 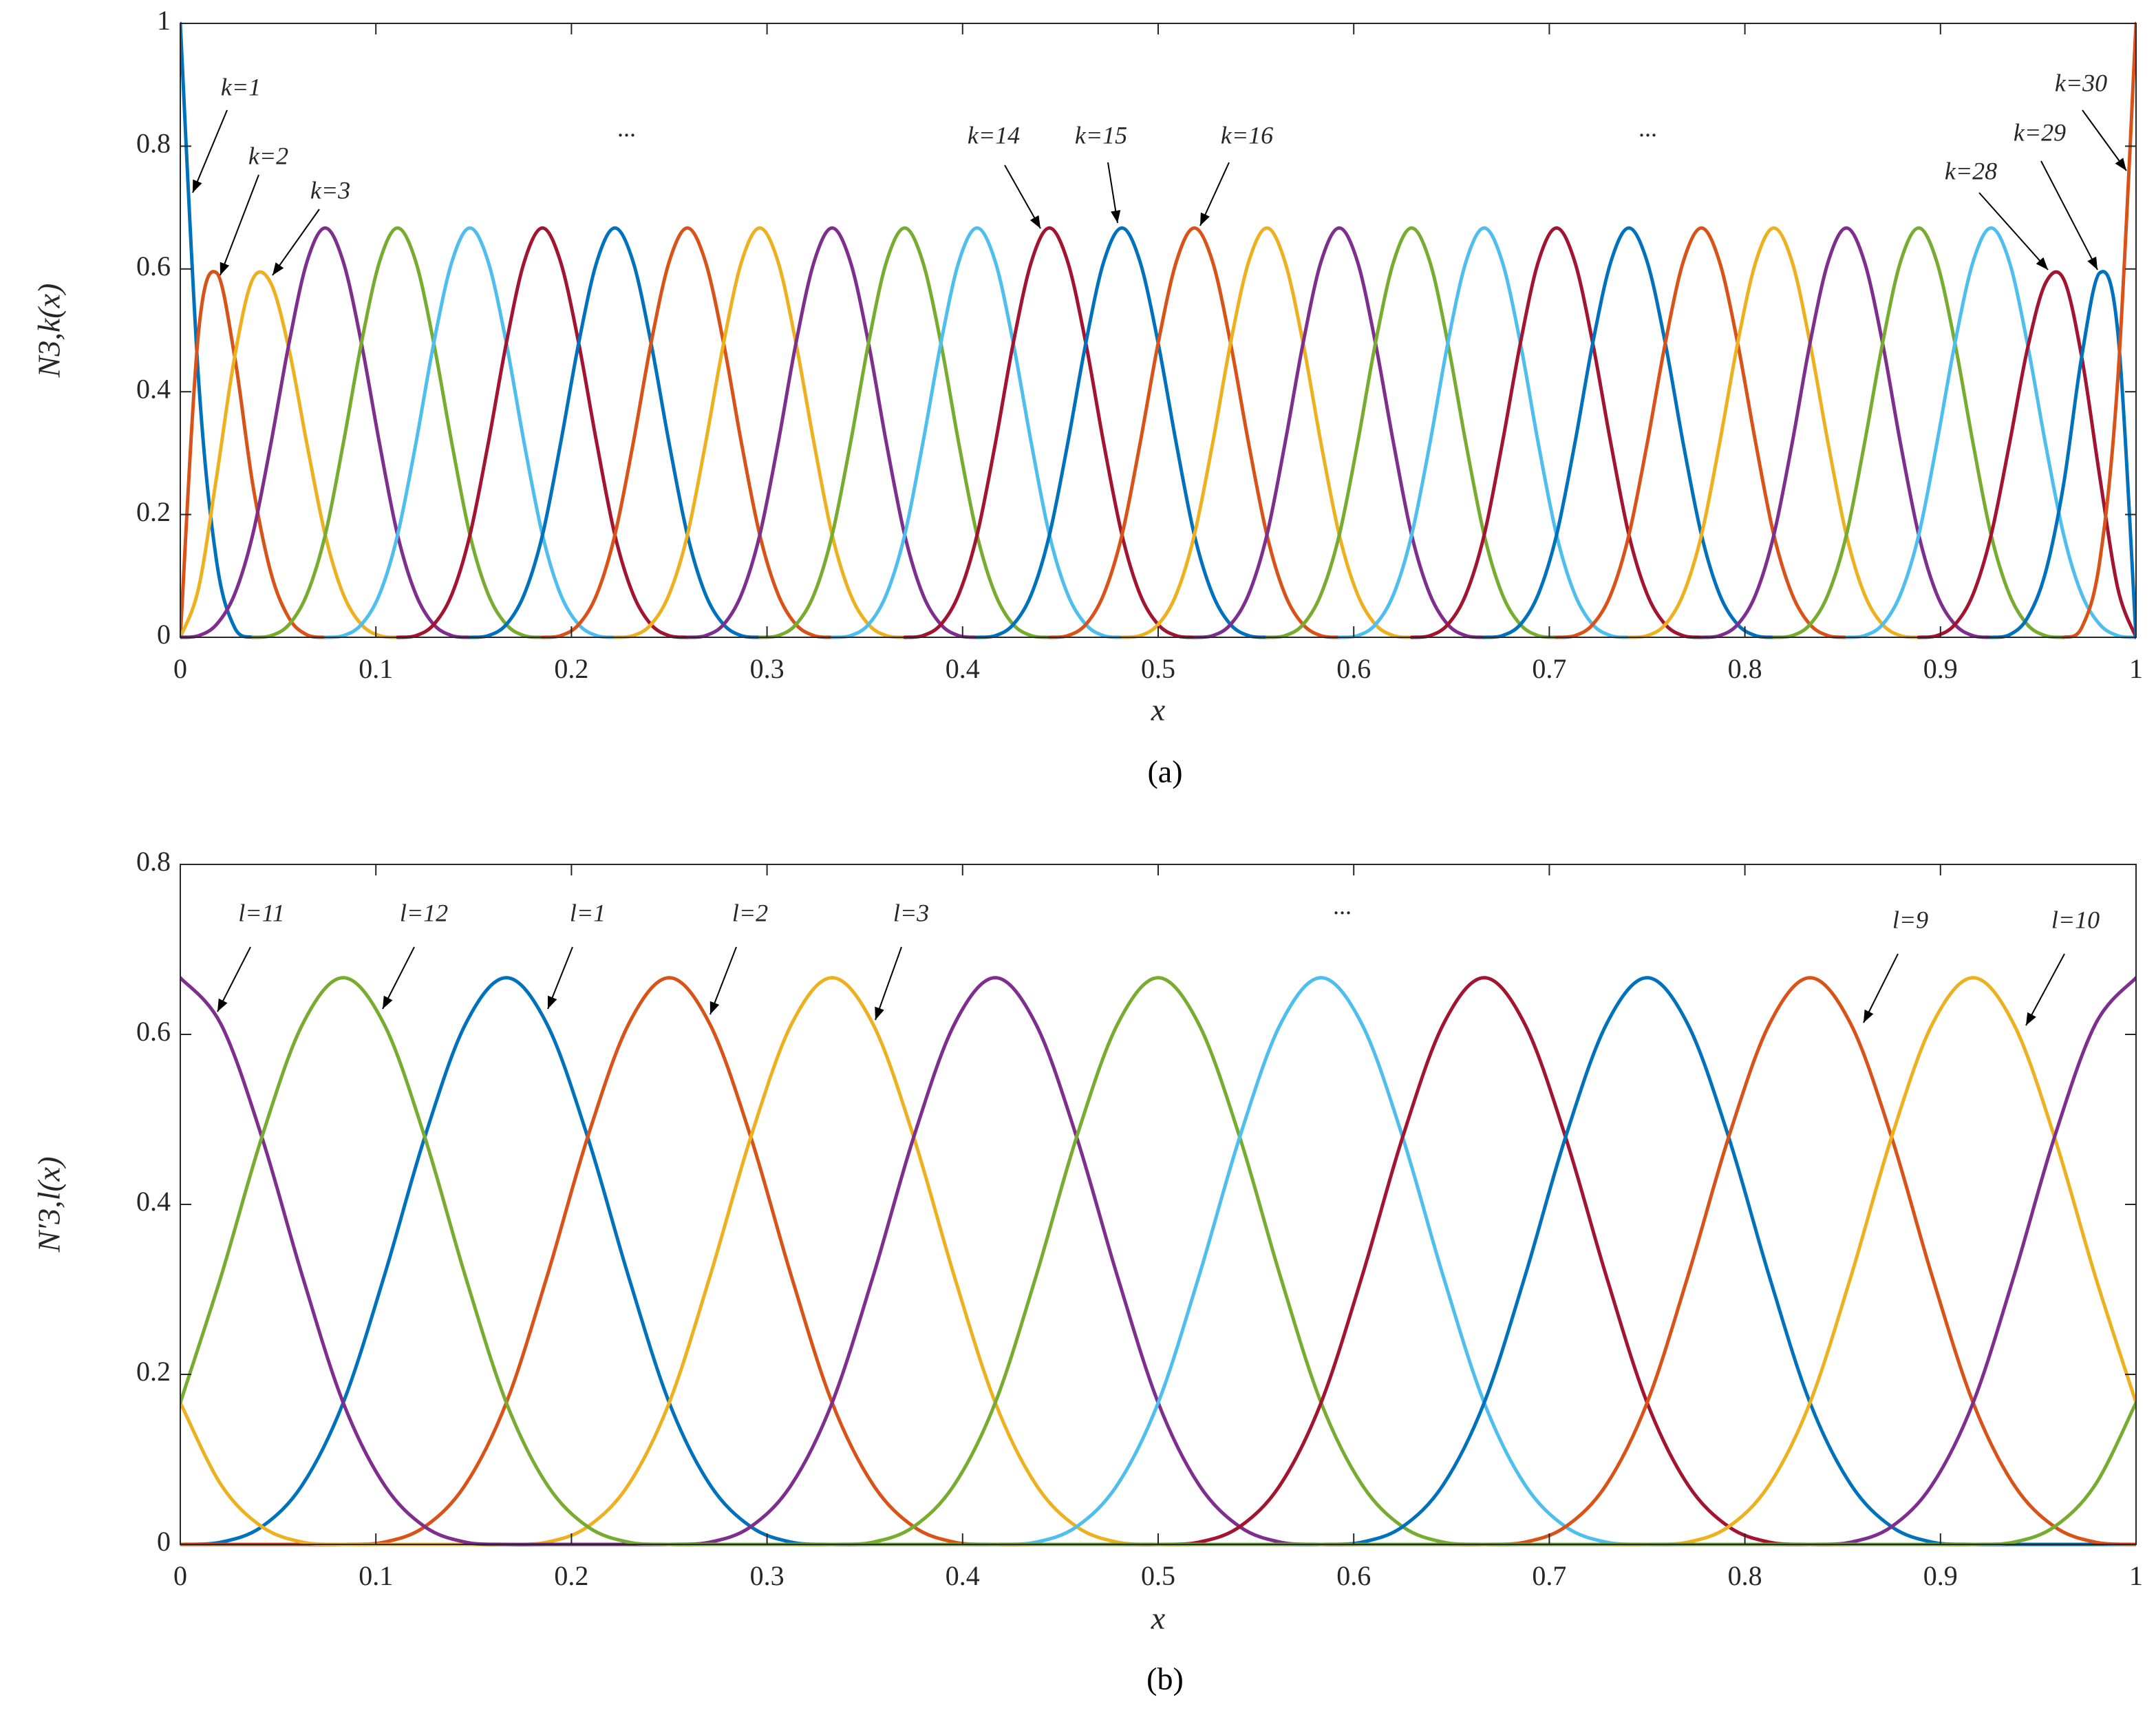 What do you see at coordinates (1910, 919) in the screenshot?
I see `annotation: l=9` at bounding box center [1910, 919].